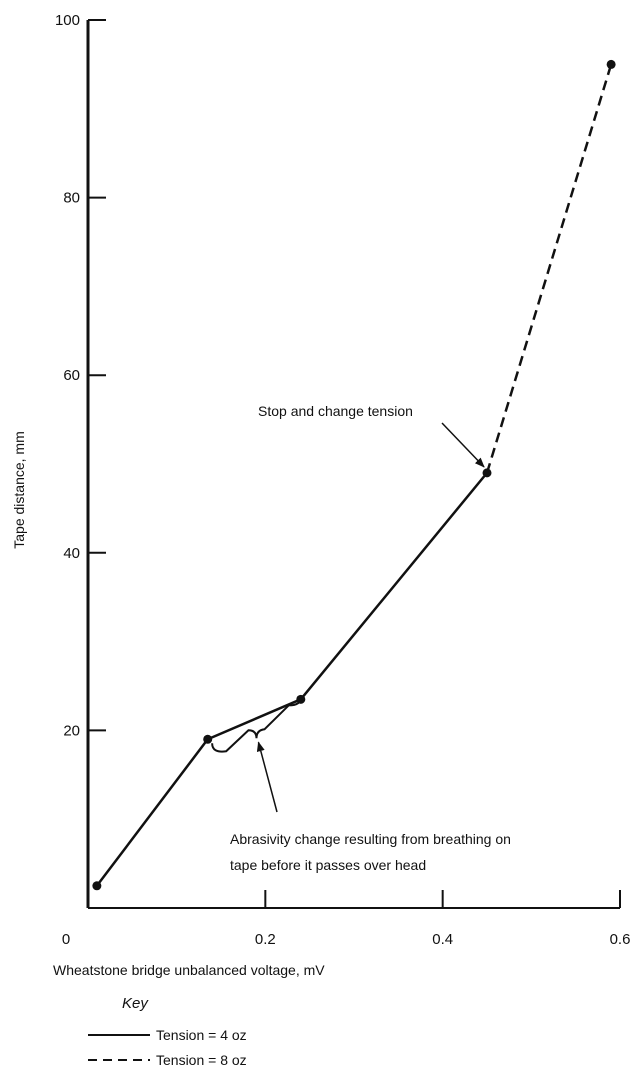 The width and height of the screenshot is (636, 1070). What do you see at coordinates (71, 553) in the screenshot?
I see `y-tick-label: 40` at bounding box center [71, 553].